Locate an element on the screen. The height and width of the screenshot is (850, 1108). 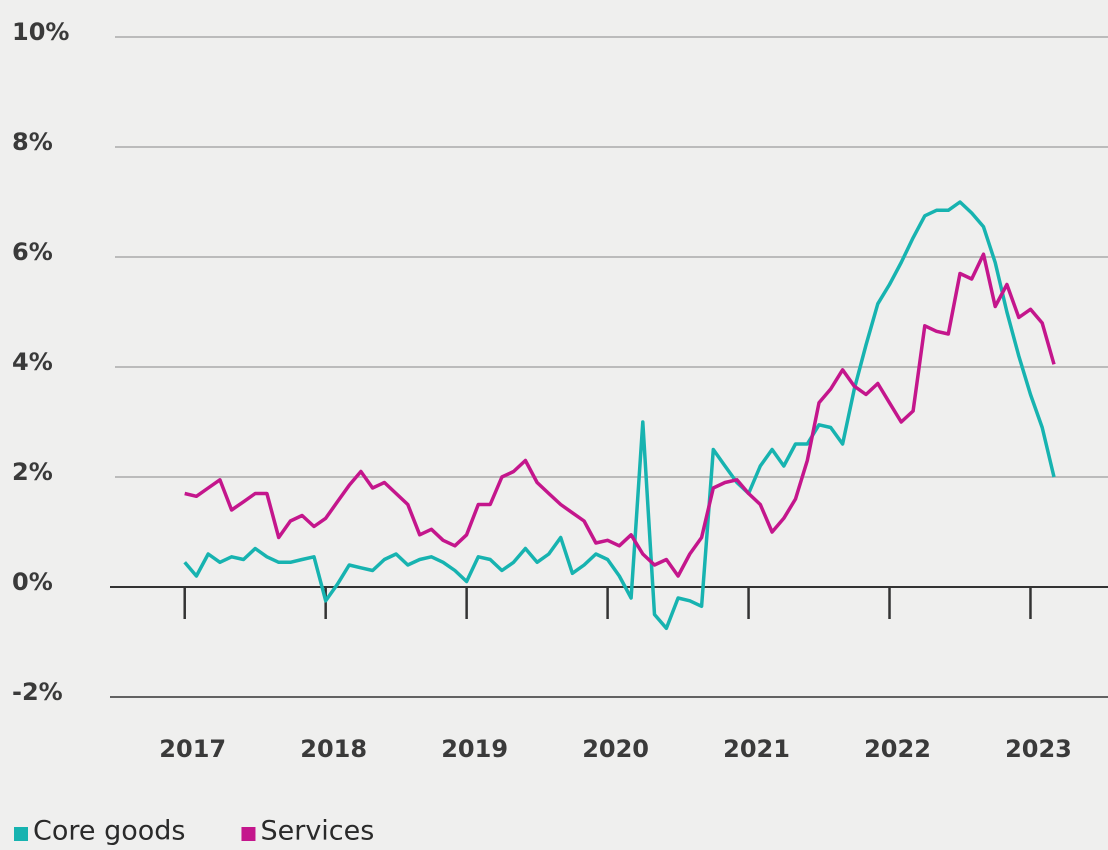
legend-label: Services is located at coordinates (317, 831).